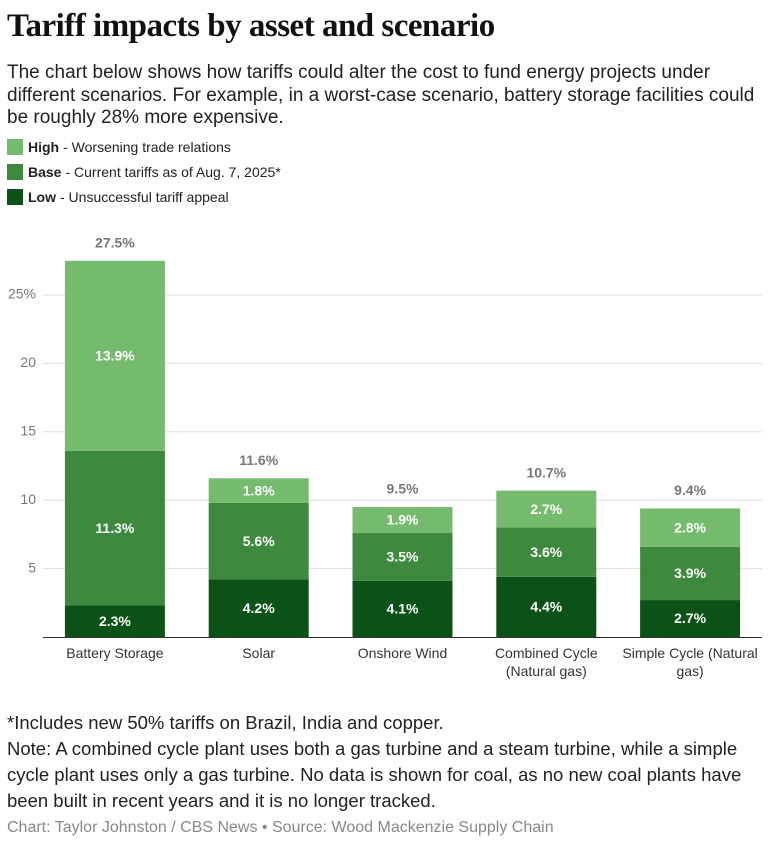 Image resolution: width=768 pixels, height=847 pixels. Describe the element at coordinates (403, 489) in the screenshot. I see `total-label: 9.5%` at that location.